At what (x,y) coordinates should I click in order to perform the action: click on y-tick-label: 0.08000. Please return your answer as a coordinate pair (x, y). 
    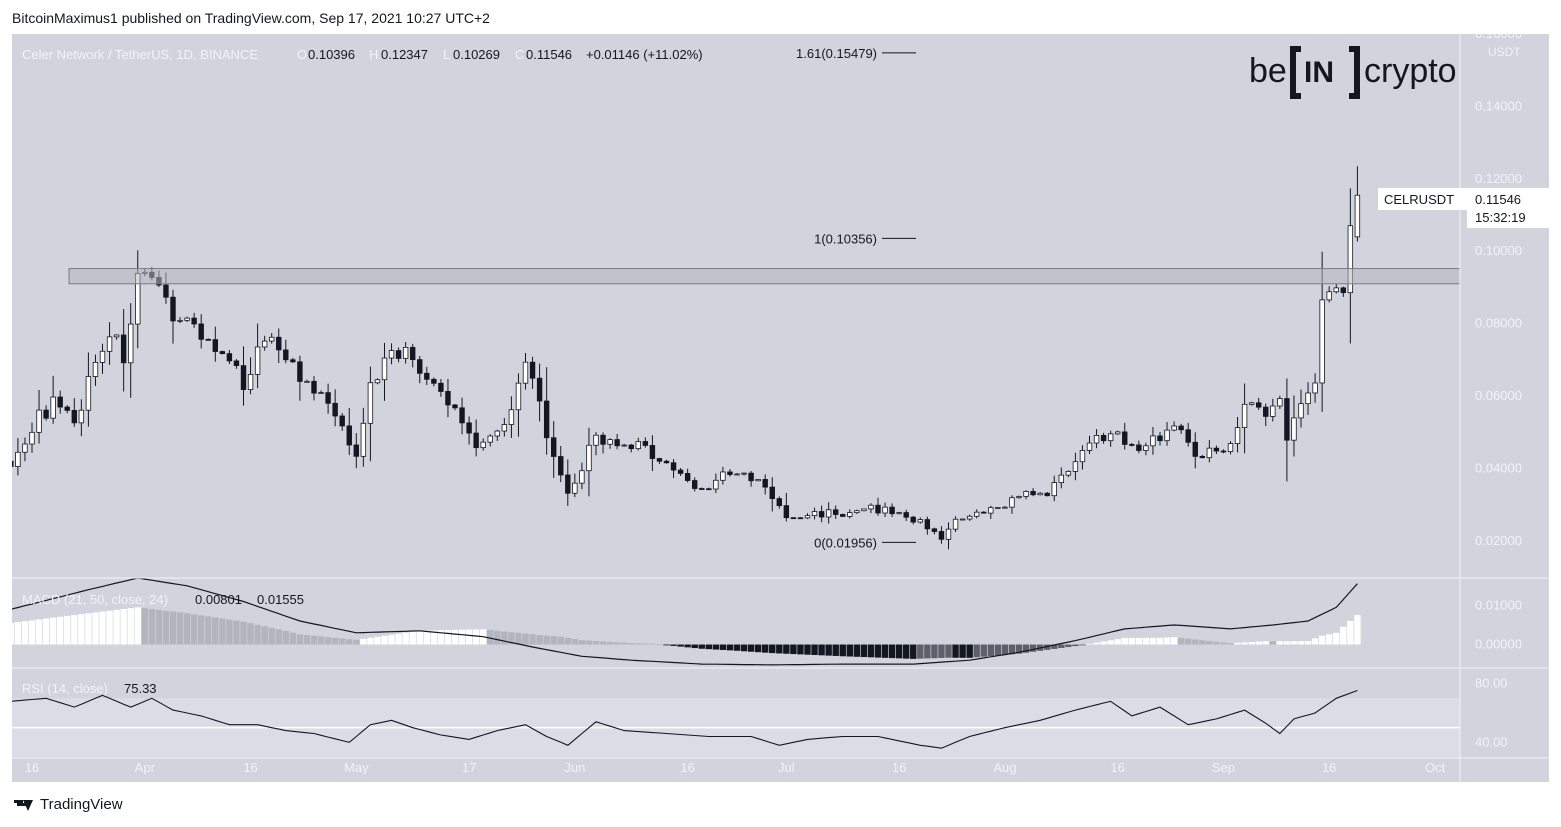
    Looking at the image, I should click on (1498, 323).